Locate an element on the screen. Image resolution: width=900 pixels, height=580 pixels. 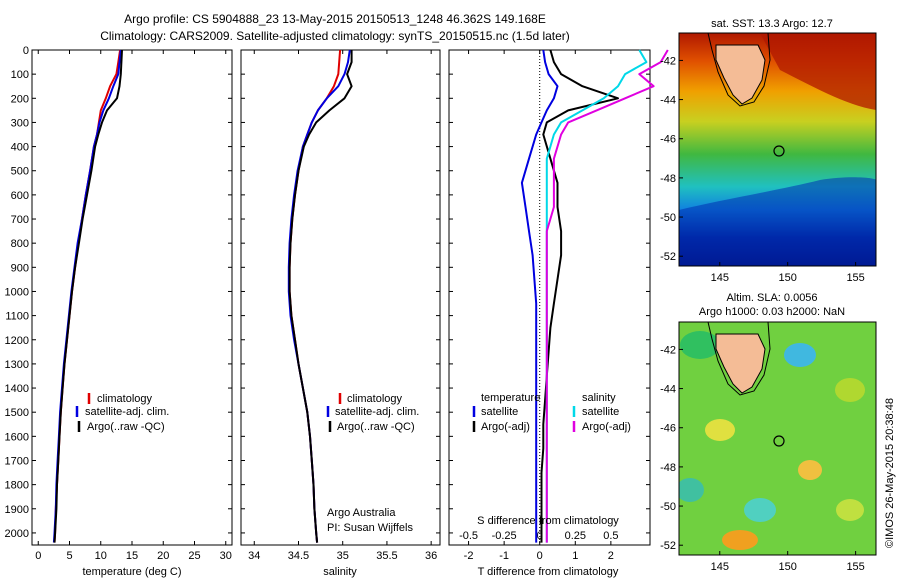
sla-map-frame is located at coordinates (777, 438).